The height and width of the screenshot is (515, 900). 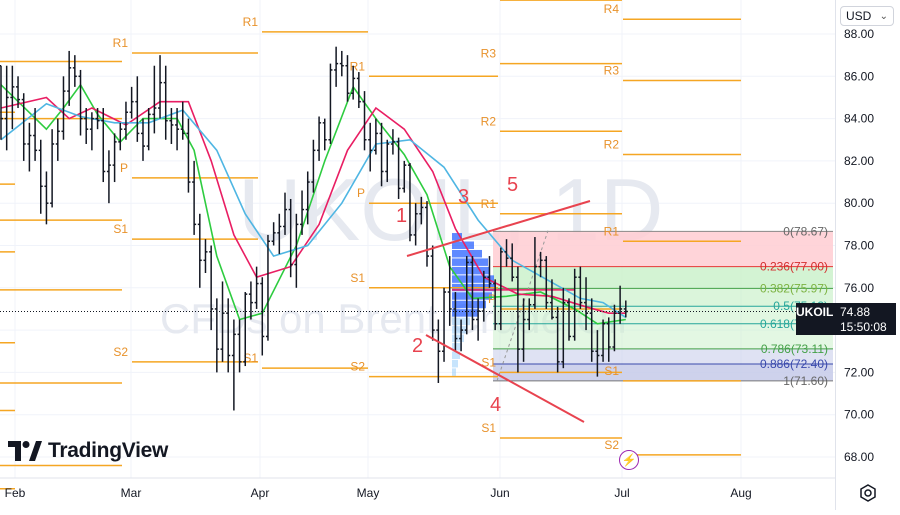 I want to click on wave-annotations: 1 2 3 4 5, so click(x=493, y=298).